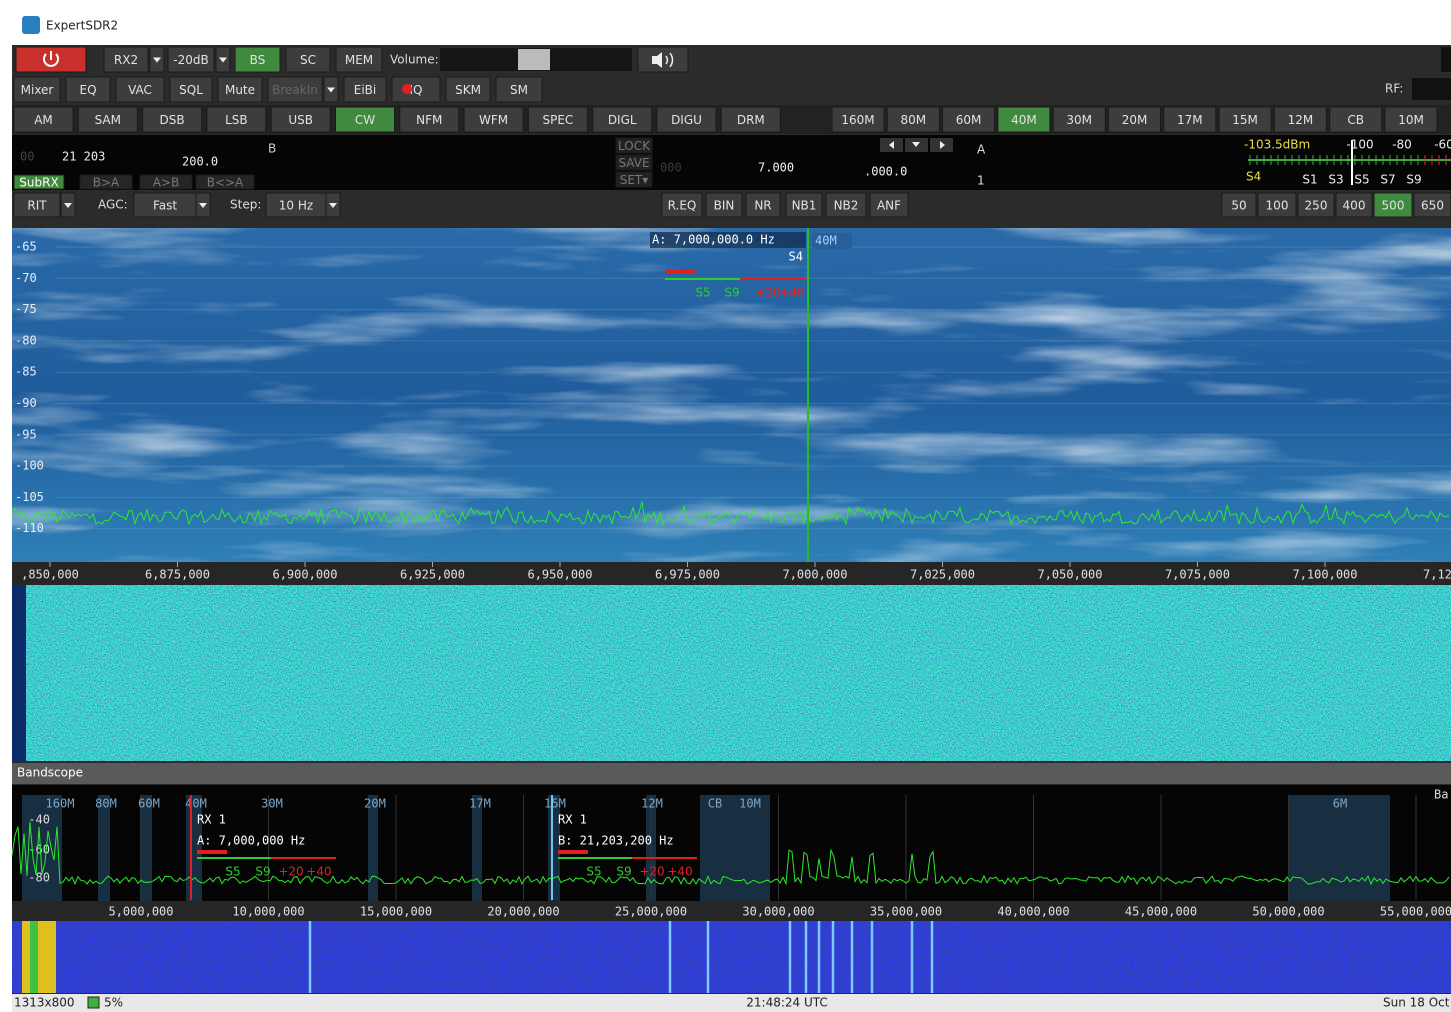 This screenshot has width=1451, height=1012. I want to click on button-label: WFM, so click(493, 120).